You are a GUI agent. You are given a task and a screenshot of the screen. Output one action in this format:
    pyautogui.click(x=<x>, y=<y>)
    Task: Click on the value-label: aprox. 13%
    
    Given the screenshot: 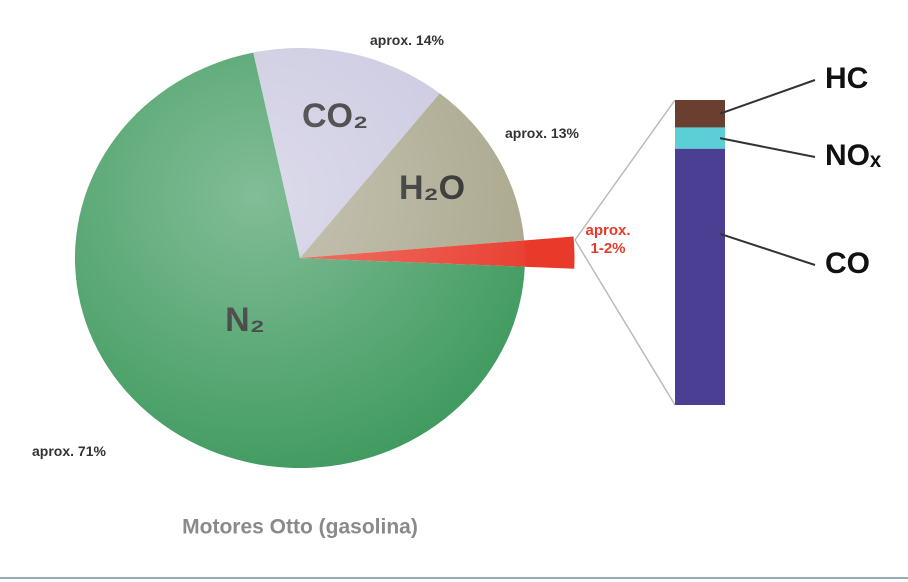 What is the action you would take?
    pyautogui.click(x=542, y=133)
    